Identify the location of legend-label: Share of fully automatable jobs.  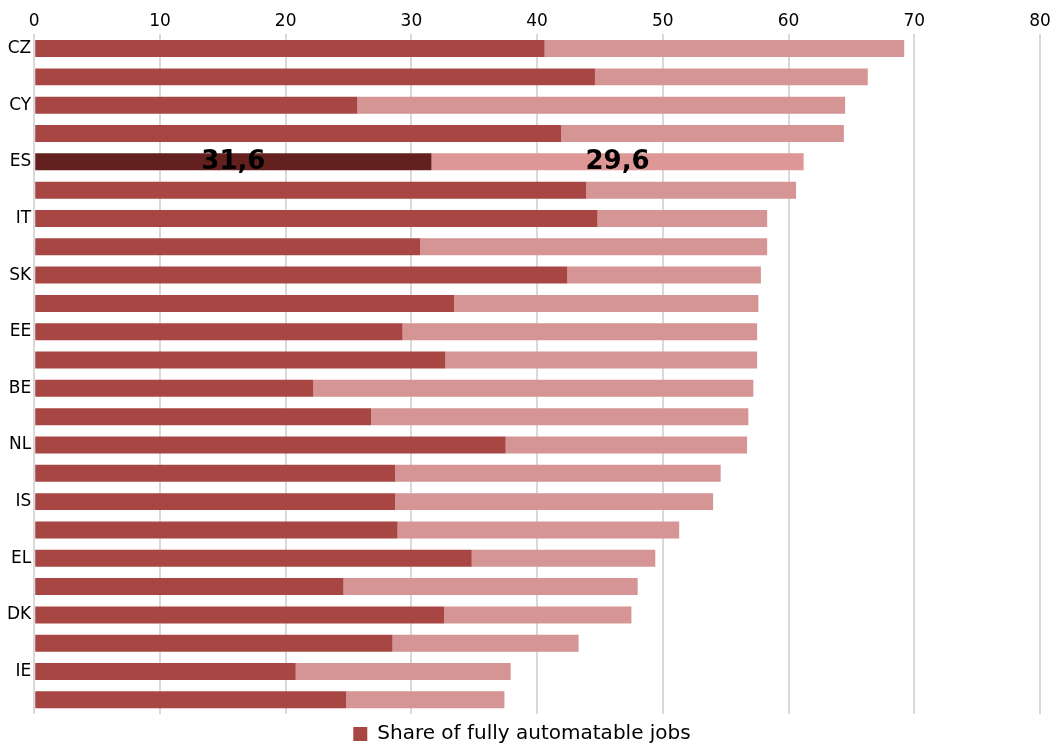
(534, 732).